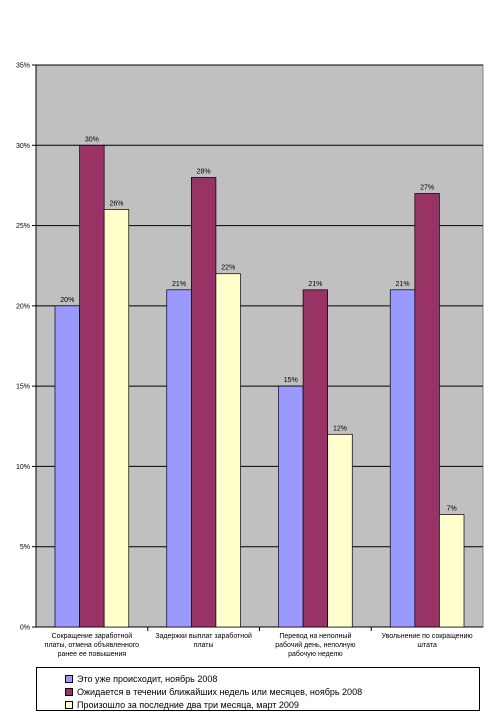 This screenshot has width=494, height=718. Describe the element at coordinates (23, 66) in the screenshot. I see `y-tick-label: 35%` at that location.